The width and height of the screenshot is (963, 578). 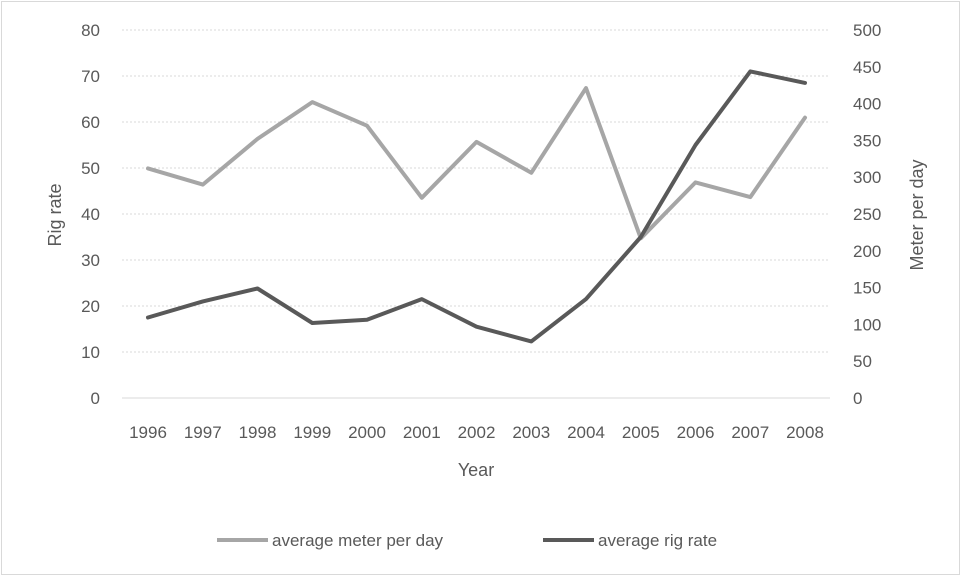 I want to click on x-tick-label: 1997, so click(x=203, y=432).